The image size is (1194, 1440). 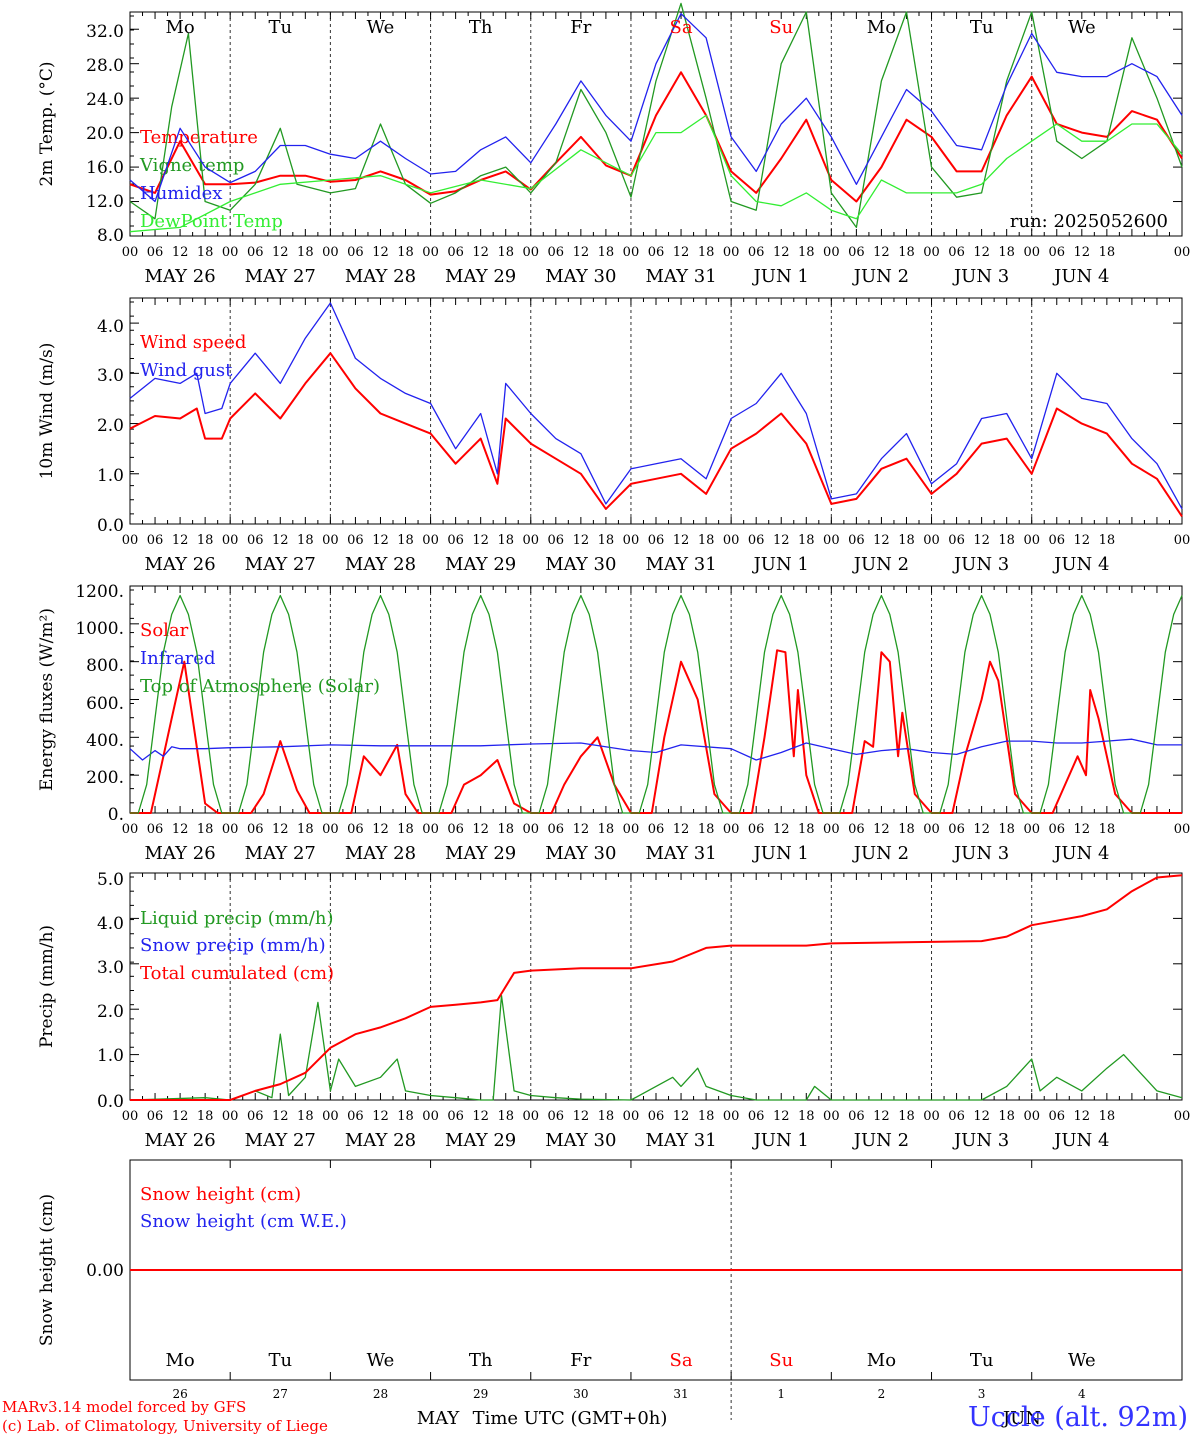 What do you see at coordinates (110, 1056) in the screenshot?
I see `y-tick-label: 1.0` at bounding box center [110, 1056].